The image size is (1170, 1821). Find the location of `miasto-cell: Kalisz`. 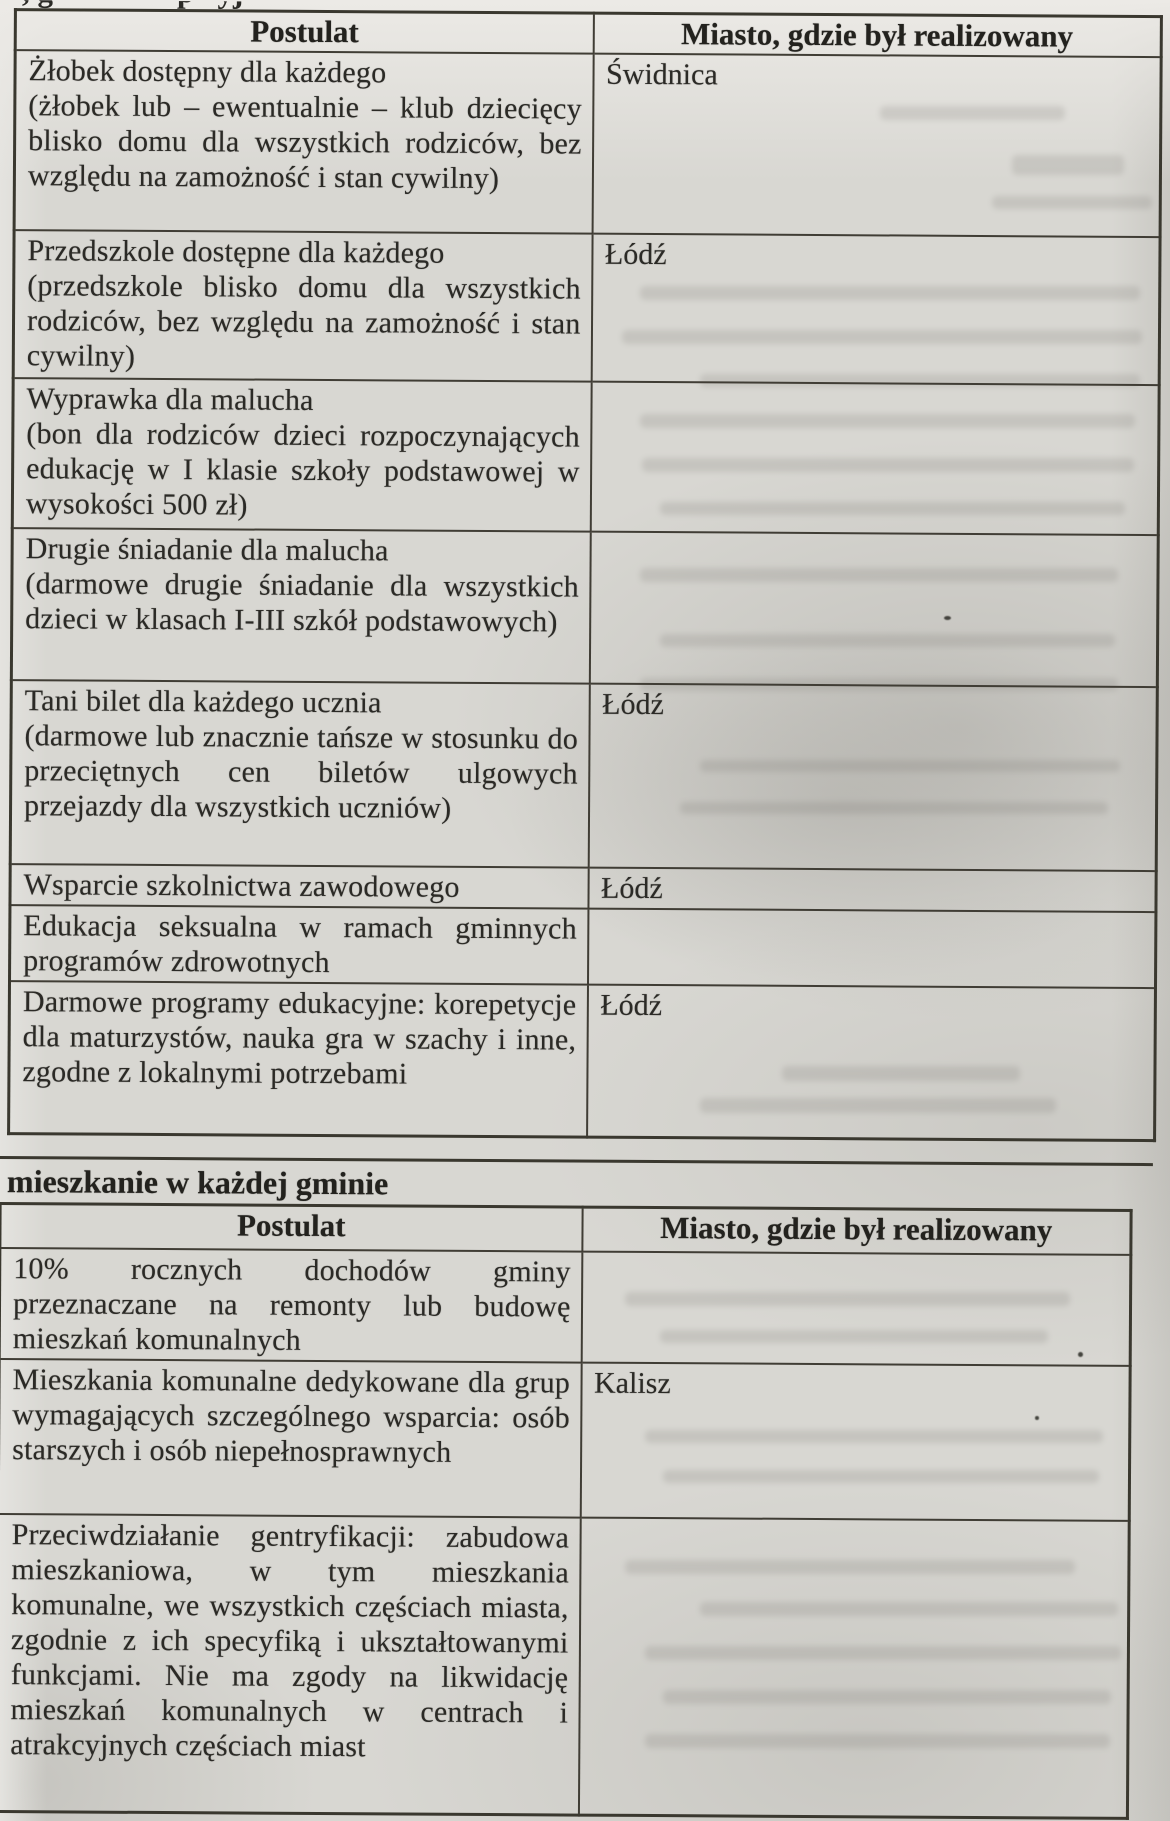

miasto-cell: Kalisz is located at coordinates (855, 1441).